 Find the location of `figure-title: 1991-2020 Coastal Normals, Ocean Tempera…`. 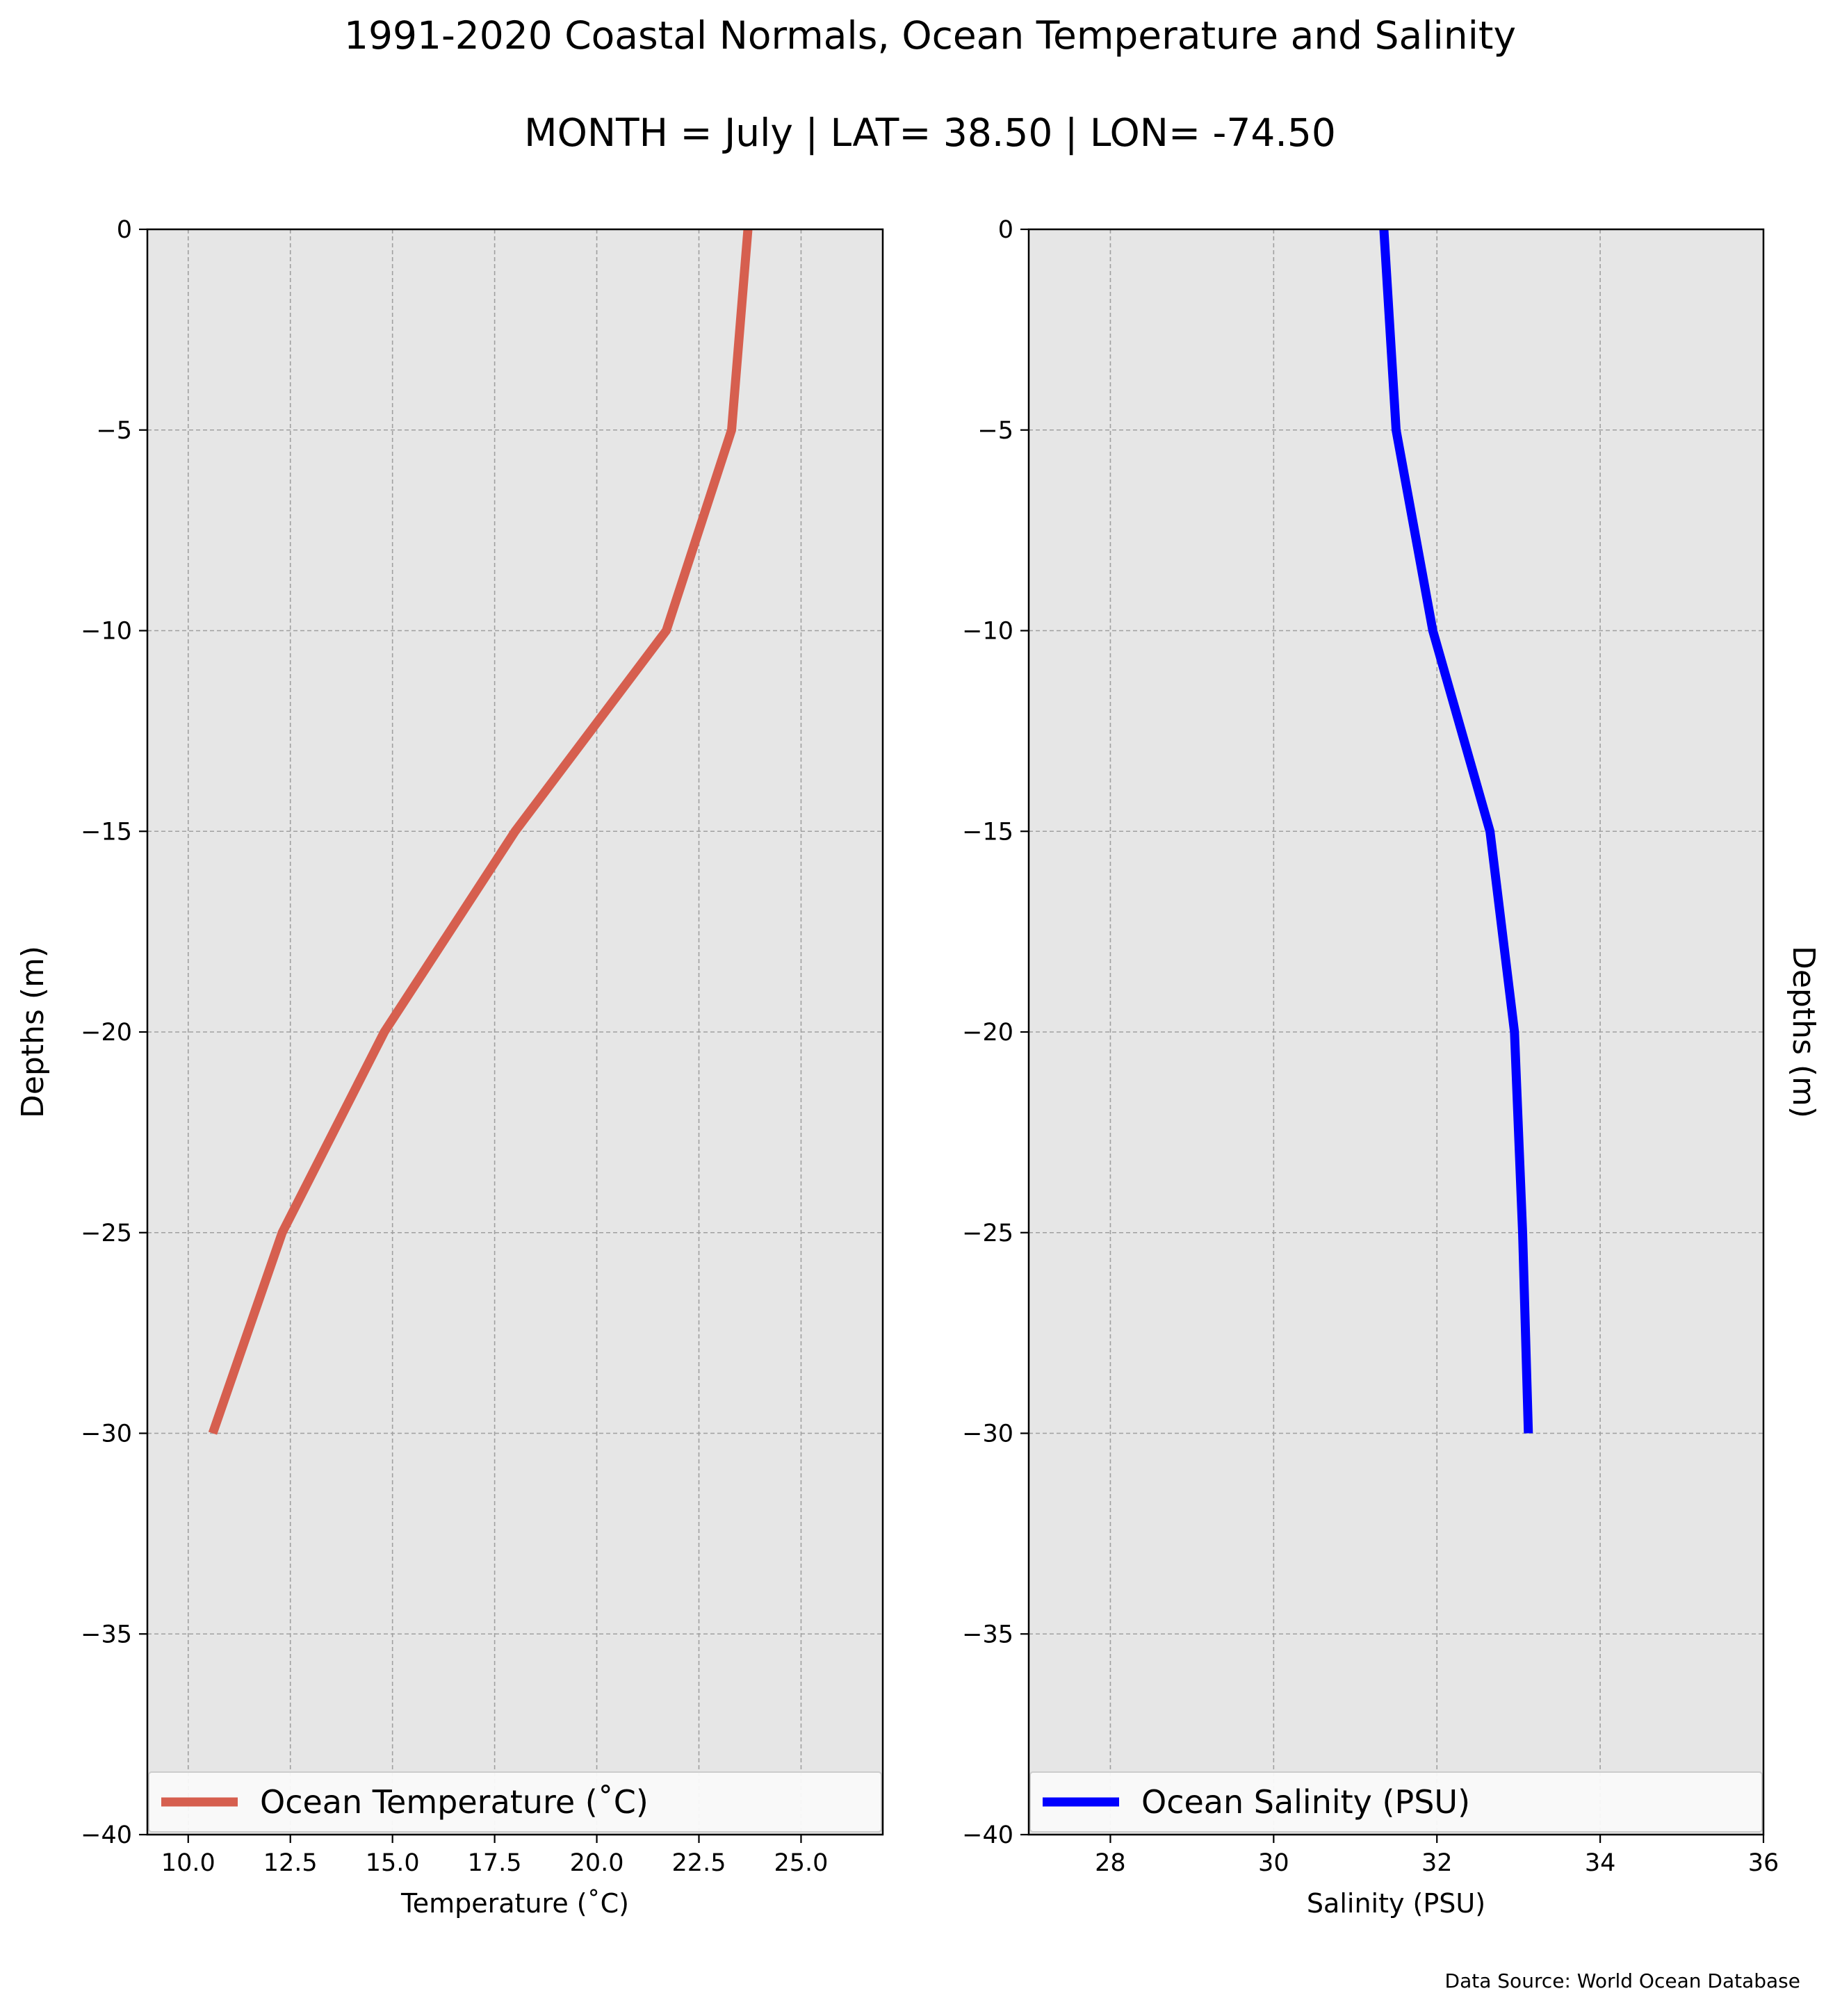

figure-title: 1991-2020 Coastal Normals, Ocean Tempera… is located at coordinates (930, 36).